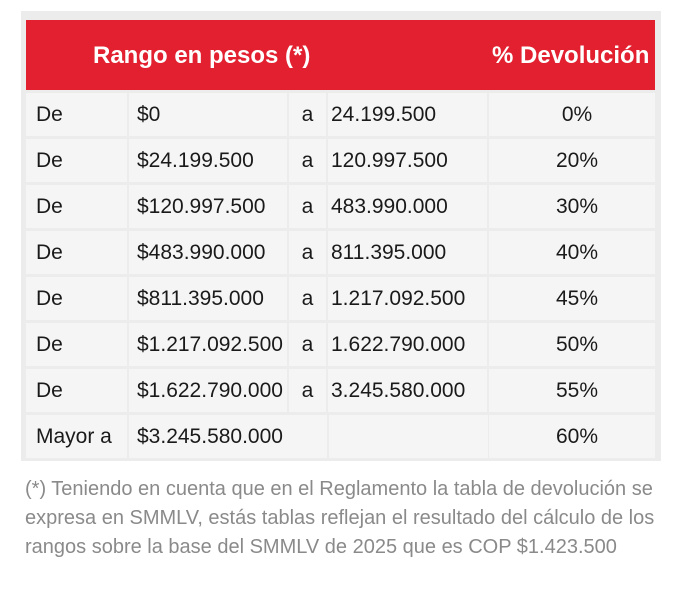 Image resolution: width=678 pixels, height=598 pixels. I want to click on table-row: Mayor a $3.245.580.000 60%, so click(340, 436).